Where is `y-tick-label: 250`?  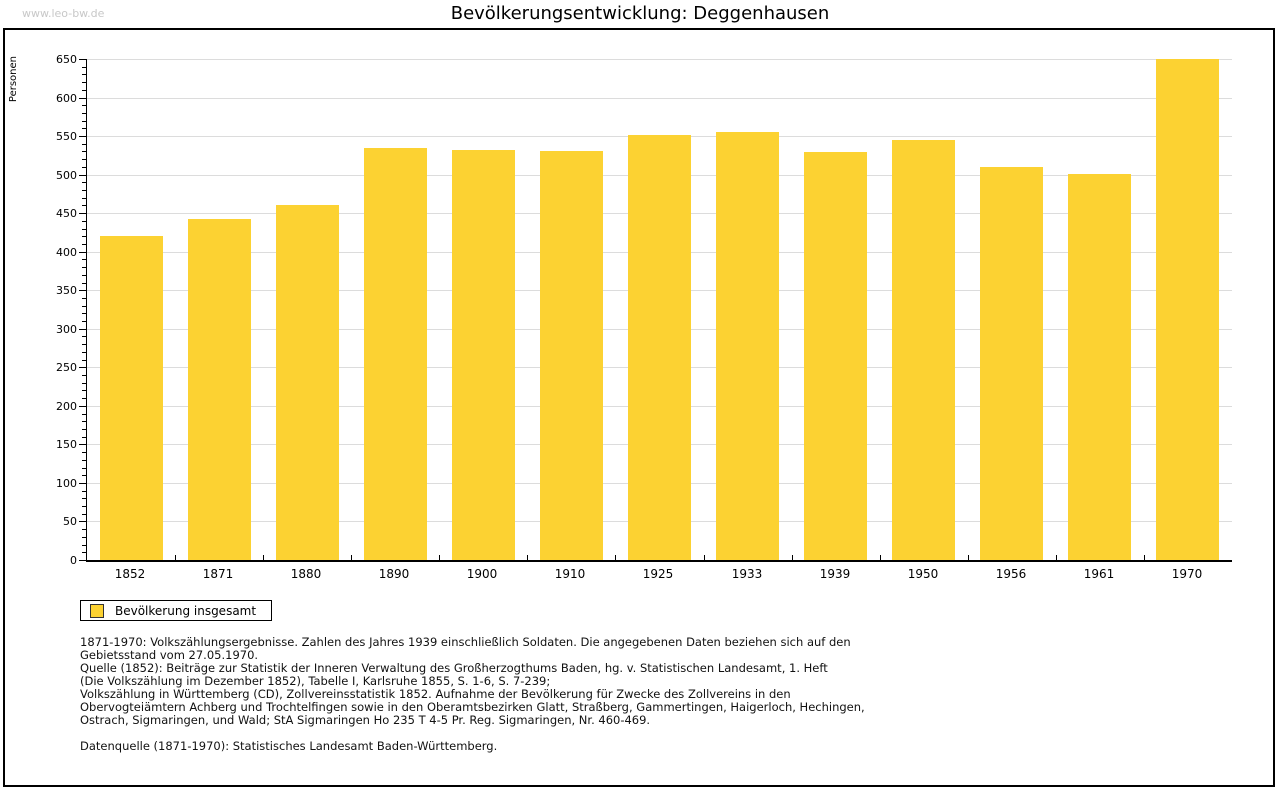
y-tick-label: 250 is located at coordinates (66, 367).